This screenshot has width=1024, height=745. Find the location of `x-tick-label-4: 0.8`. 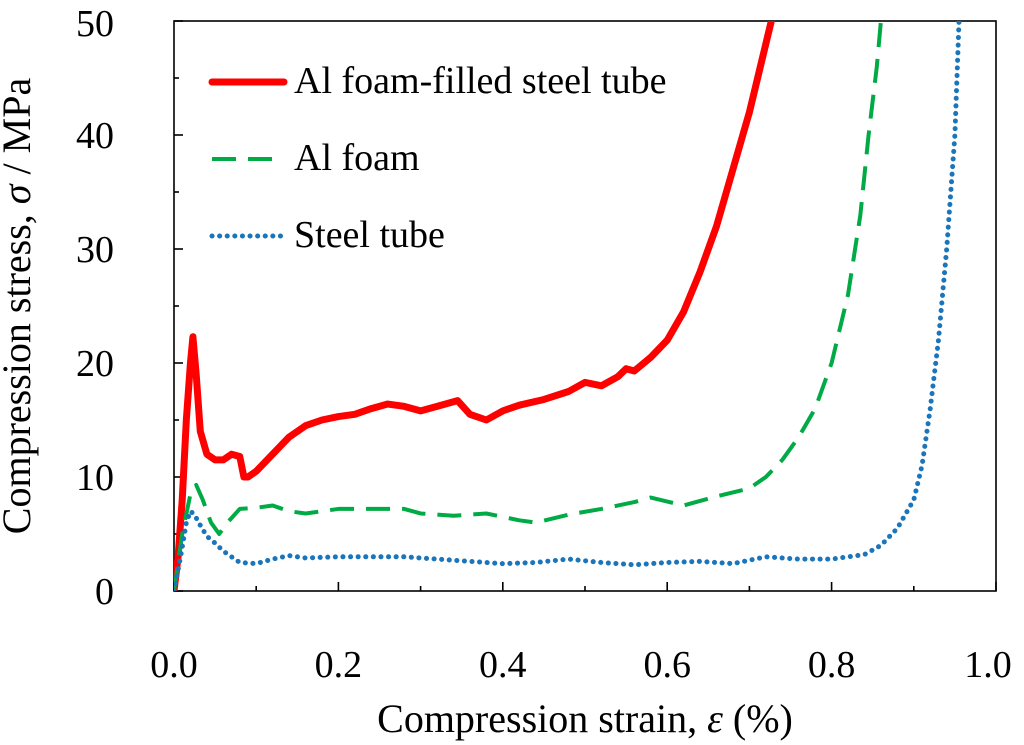

x-tick-label-4: 0.8 is located at coordinates (832, 665).